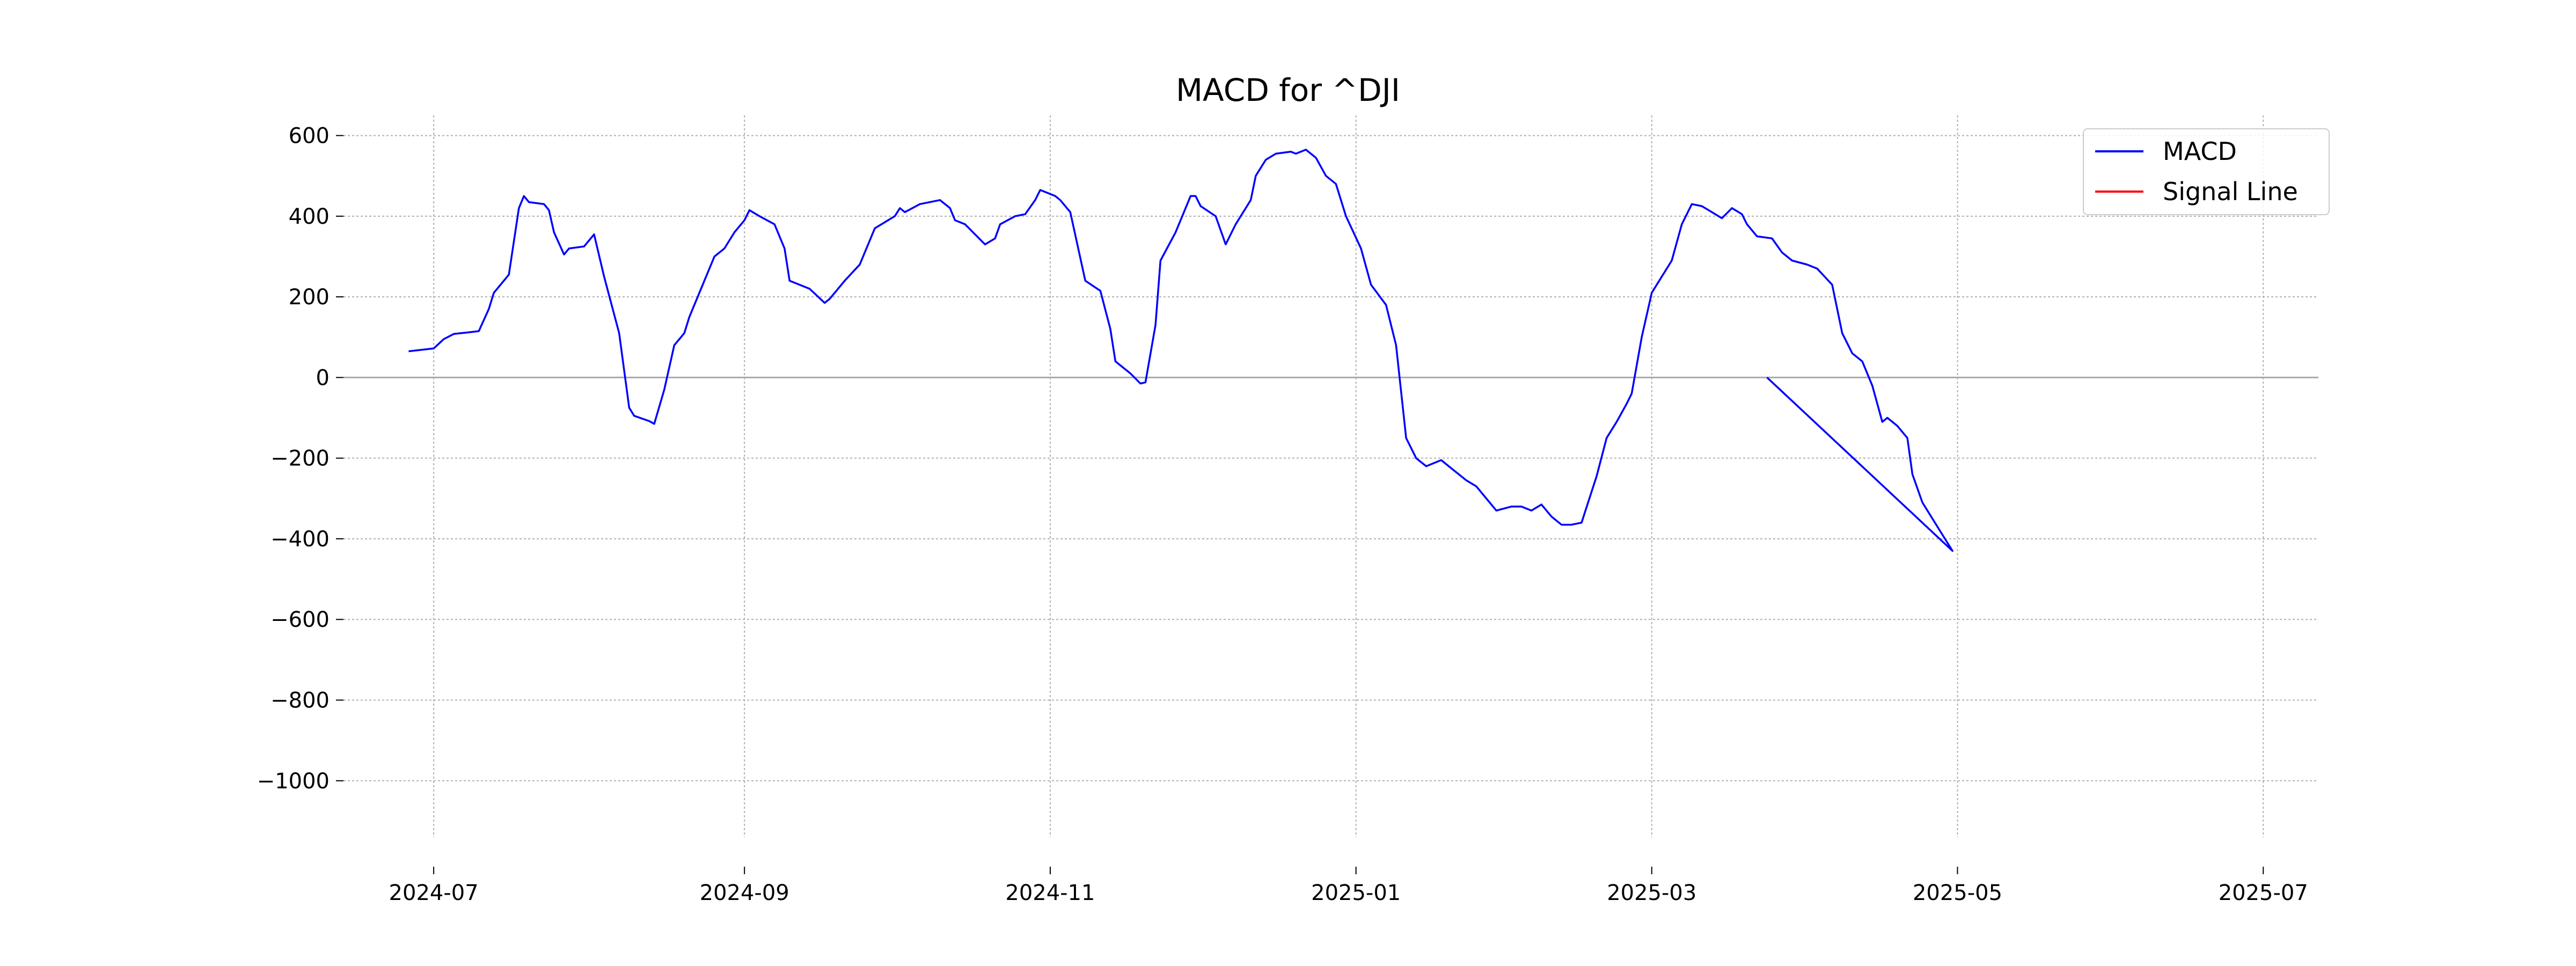  I want to click on legend: MACD Signal Line, so click(2206, 171).